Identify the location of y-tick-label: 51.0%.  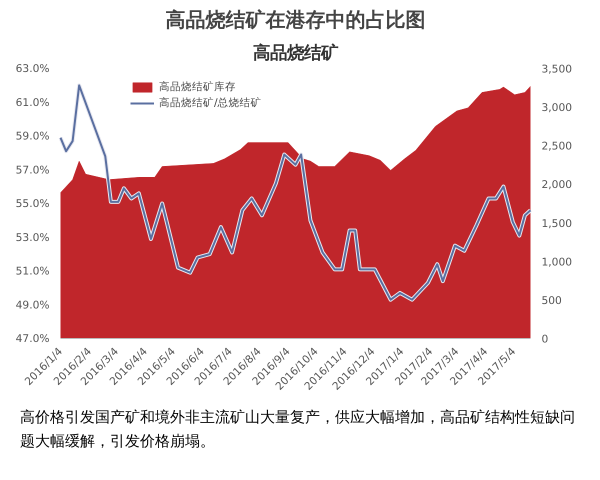
(33, 271).